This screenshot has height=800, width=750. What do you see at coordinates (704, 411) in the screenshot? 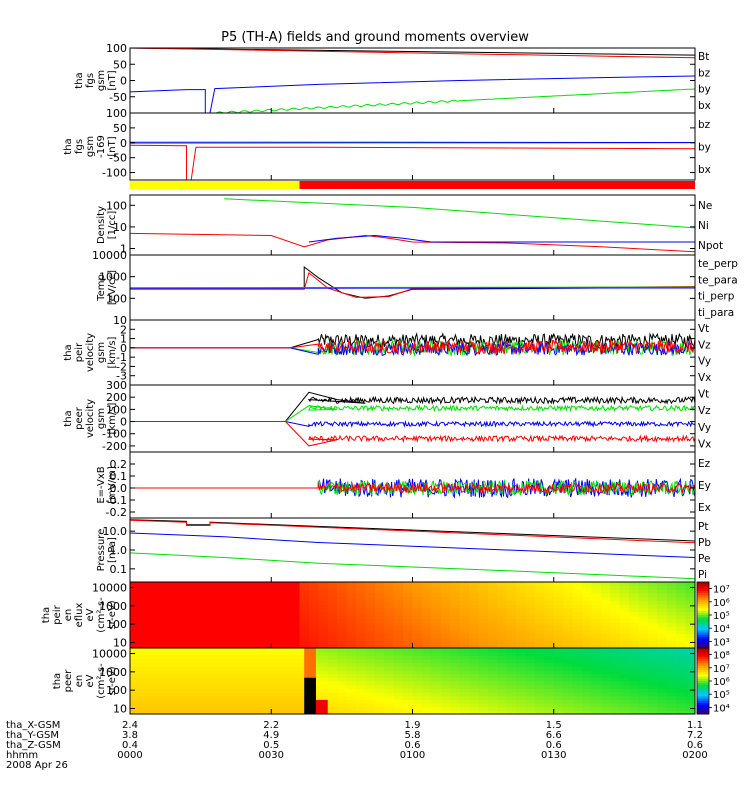
I see `legend-entry: Vz` at bounding box center [704, 411].